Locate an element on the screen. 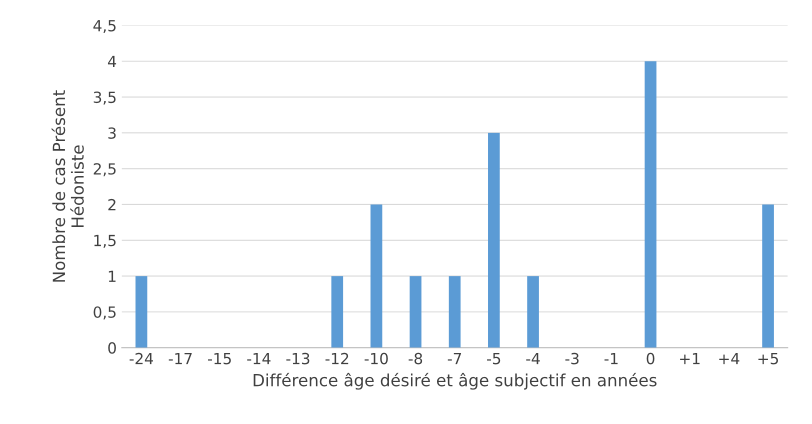  x-tick-label: -10 is located at coordinates (376, 358).